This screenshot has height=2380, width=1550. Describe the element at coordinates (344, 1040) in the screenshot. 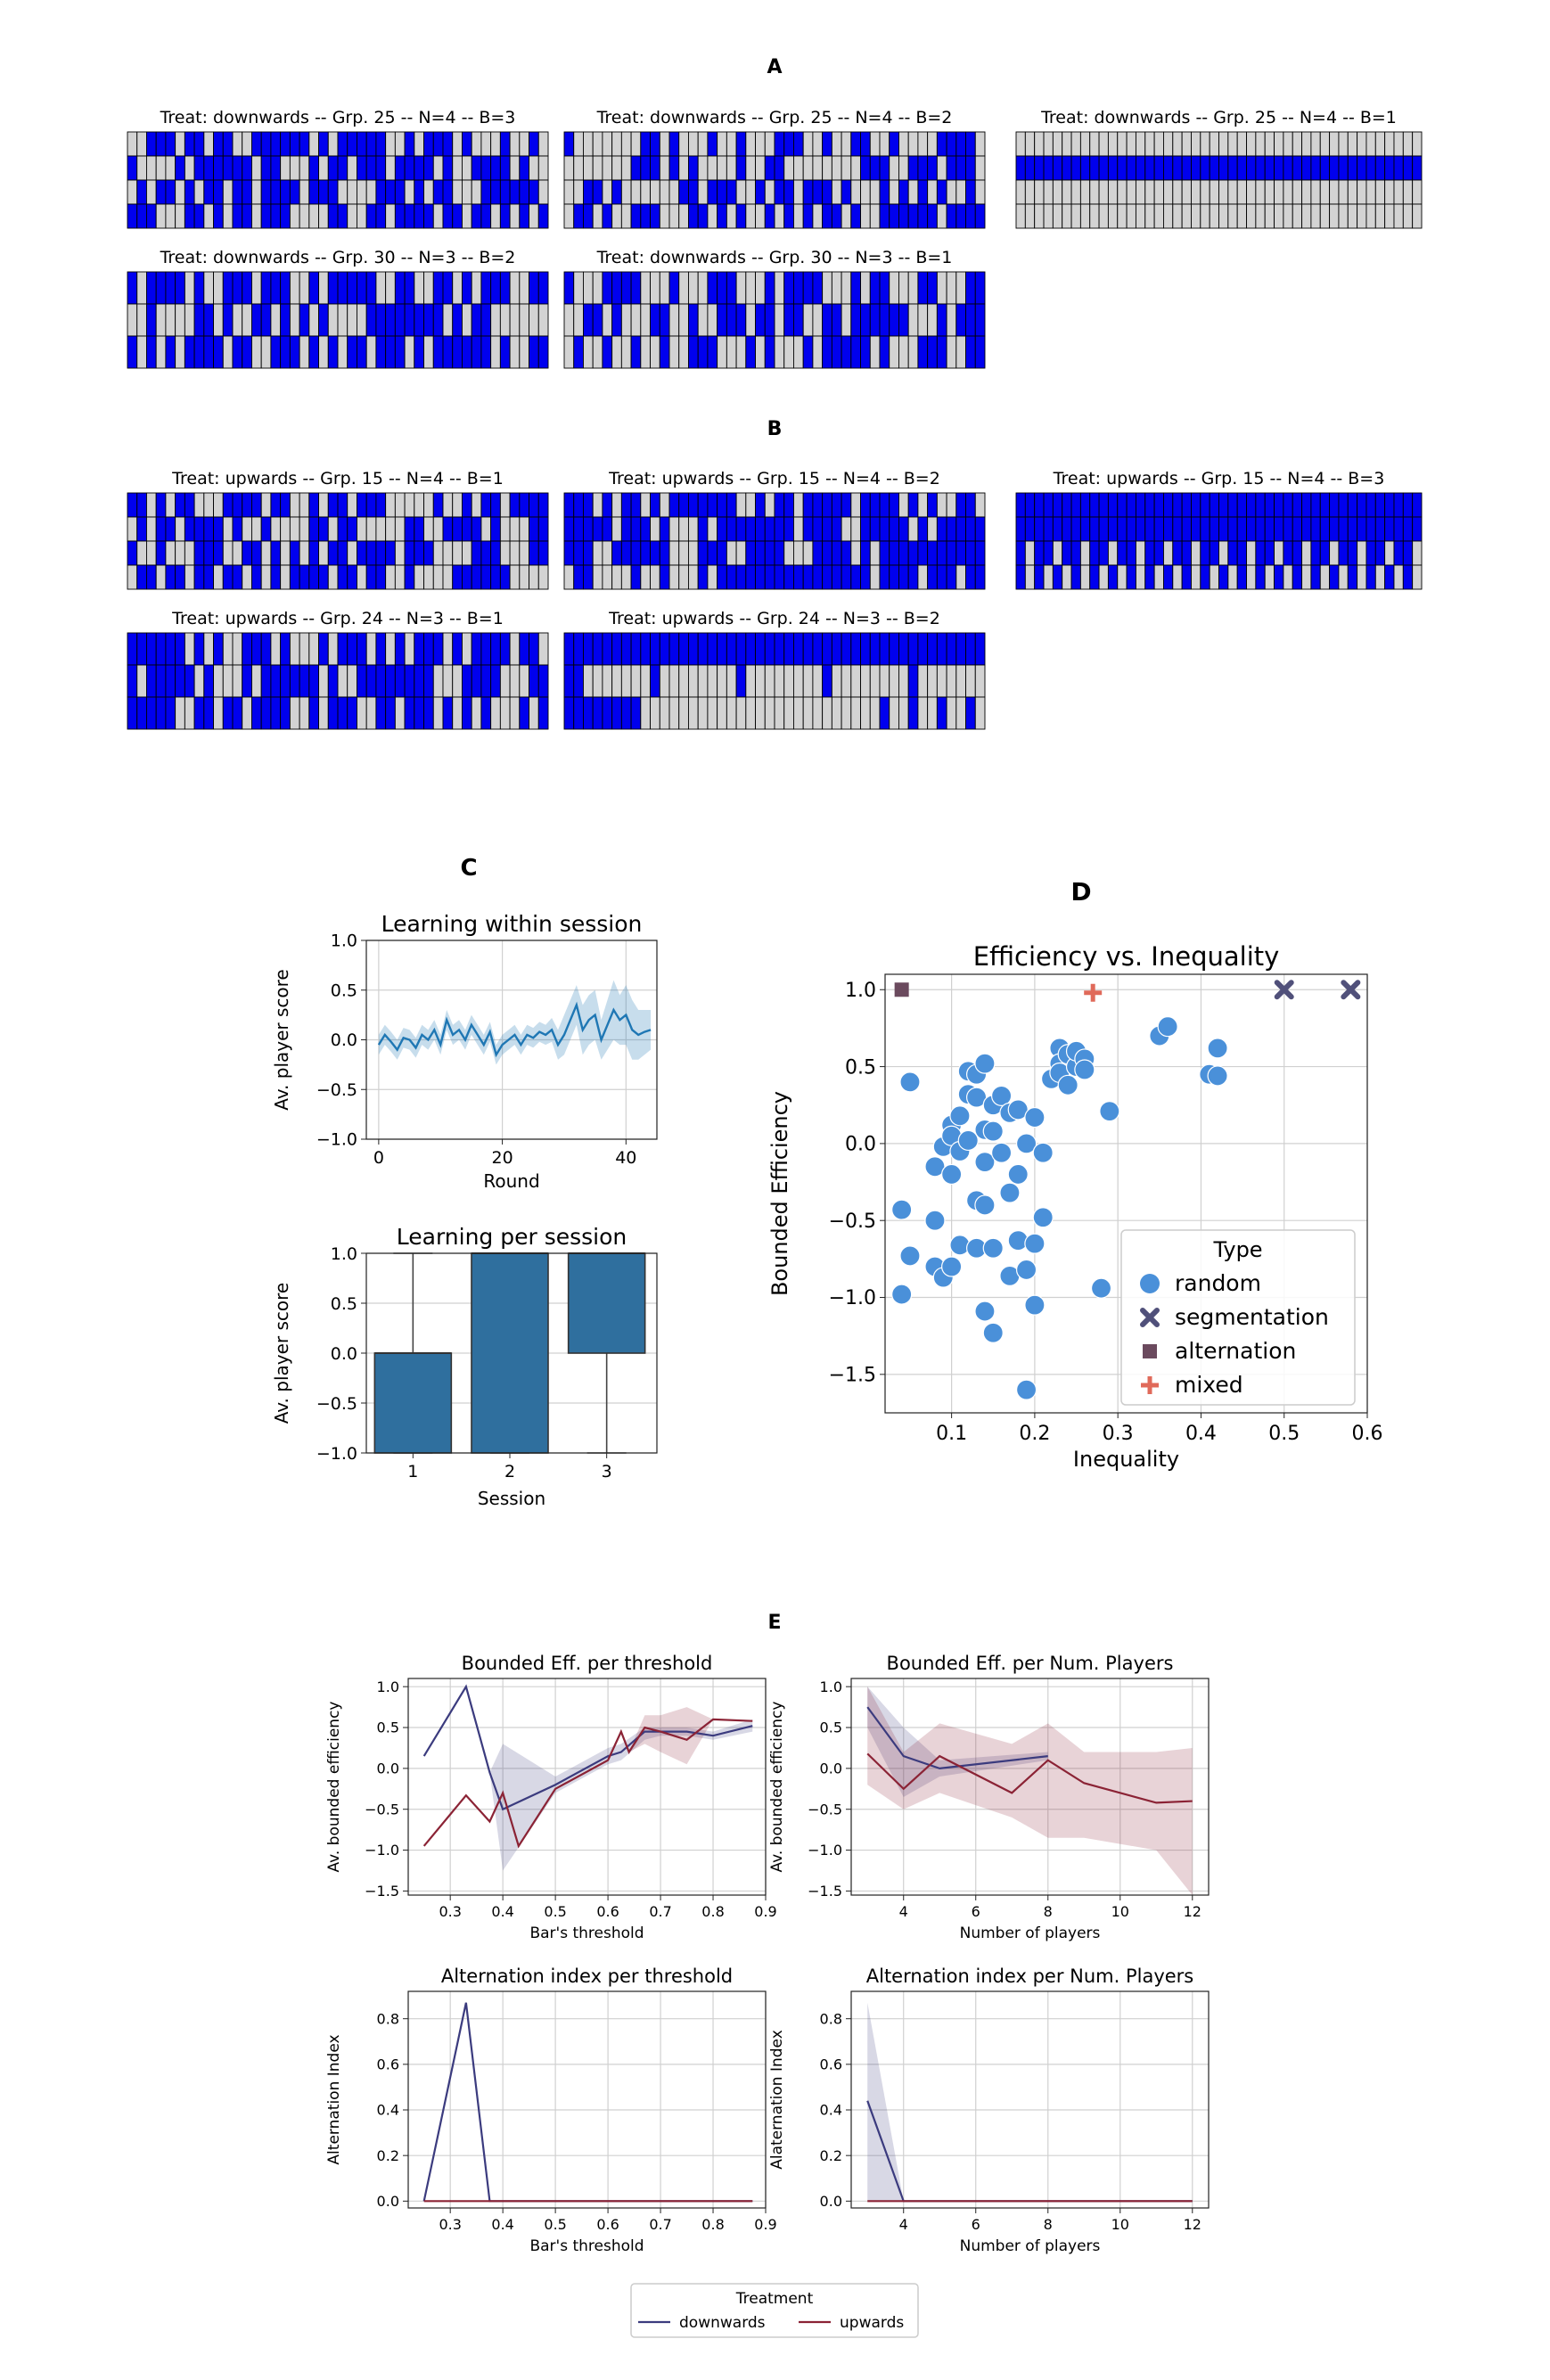

I see `y-tick-label: 0.0` at that location.